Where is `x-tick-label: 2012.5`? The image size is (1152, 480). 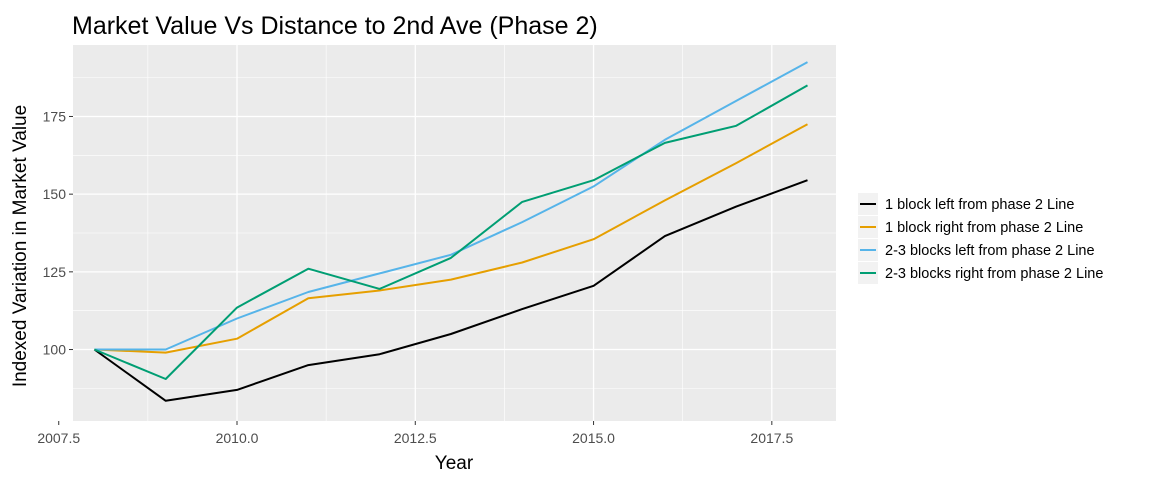
x-tick-label: 2012.5 is located at coordinates (415, 438).